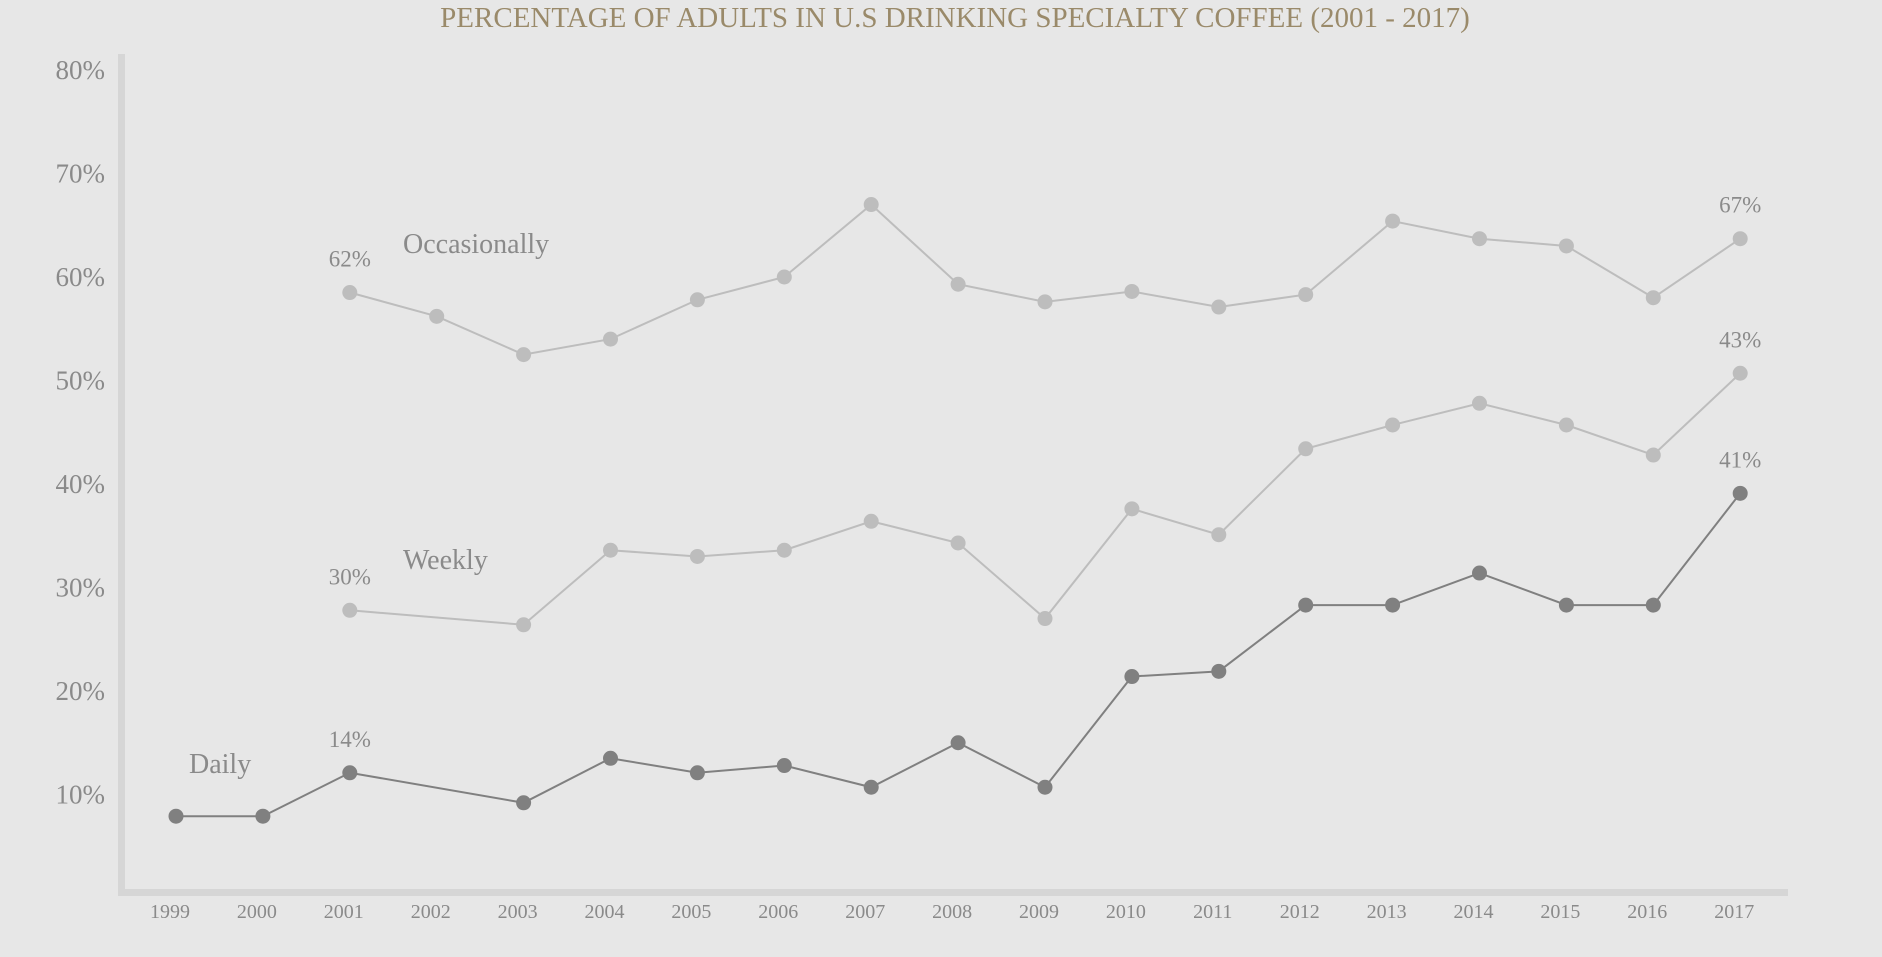  I want to click on x-tick-label: 2000, so click(257, 912).